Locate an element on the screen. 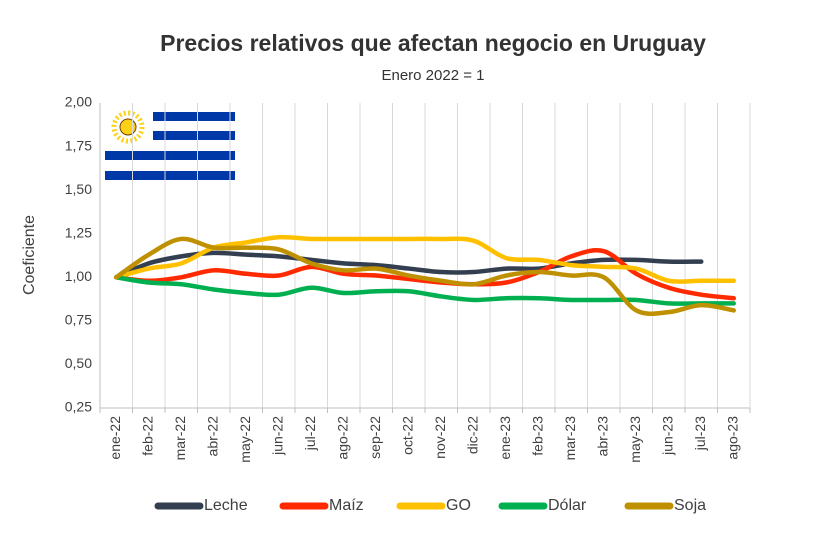 The image size is (817, 538). x-tick-label: nov-22 is located at coordinates (440, 437).